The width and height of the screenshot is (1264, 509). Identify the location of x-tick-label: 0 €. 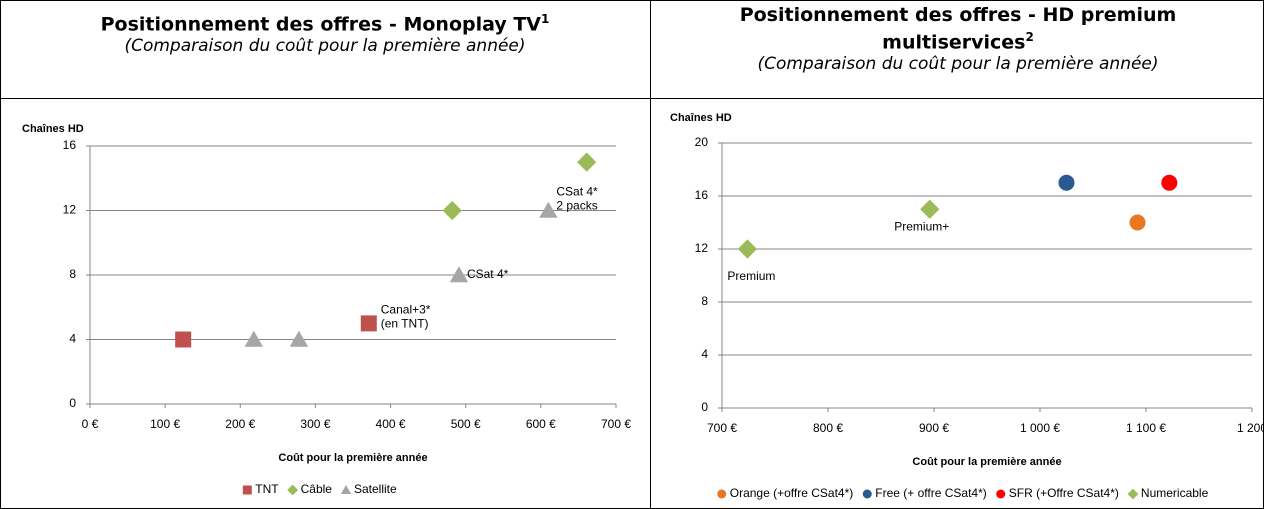
(90, 424).